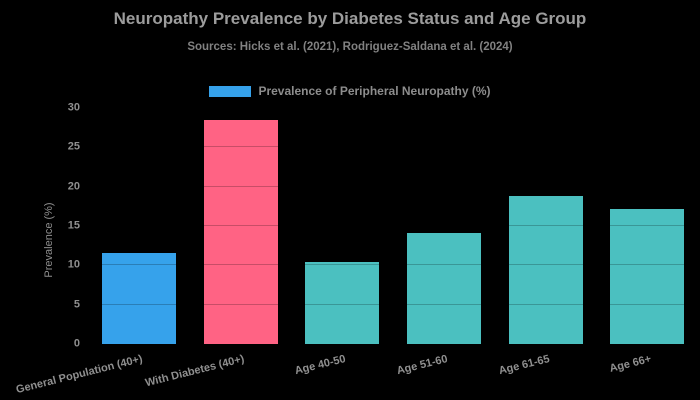 Image resolution: width=700 pixels, height=400 pixels. Describe the element at coordinates (76, 304) in the screenshot. I see `y-tick-label: 5` at that location.